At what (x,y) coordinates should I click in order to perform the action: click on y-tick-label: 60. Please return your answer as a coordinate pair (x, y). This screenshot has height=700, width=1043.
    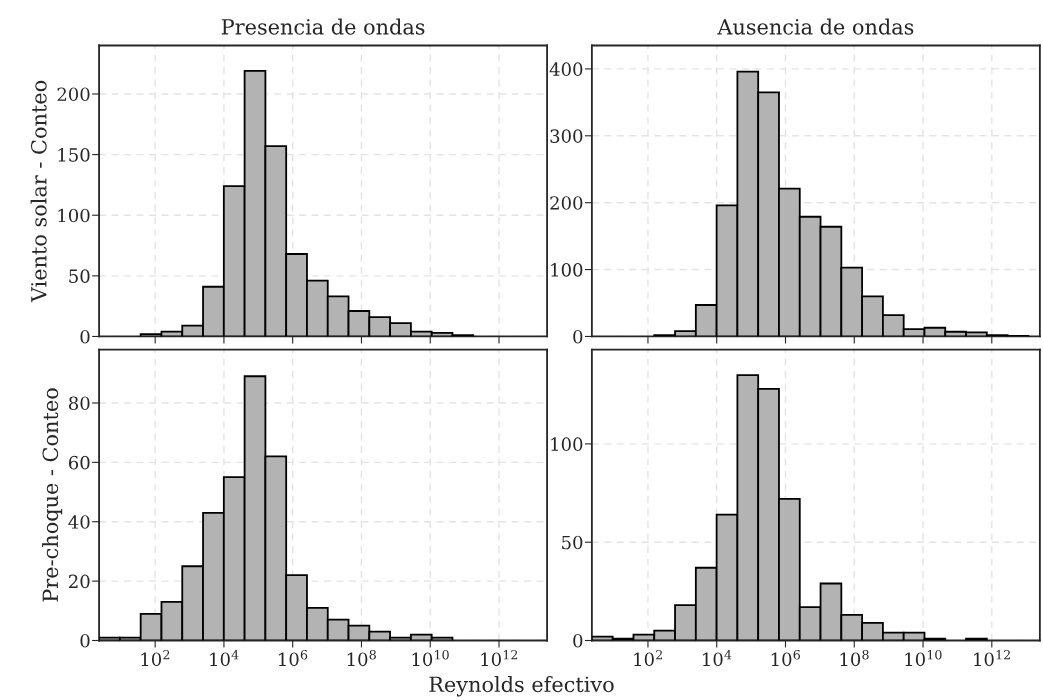
    Looking at the image, I should click on (79, 462).